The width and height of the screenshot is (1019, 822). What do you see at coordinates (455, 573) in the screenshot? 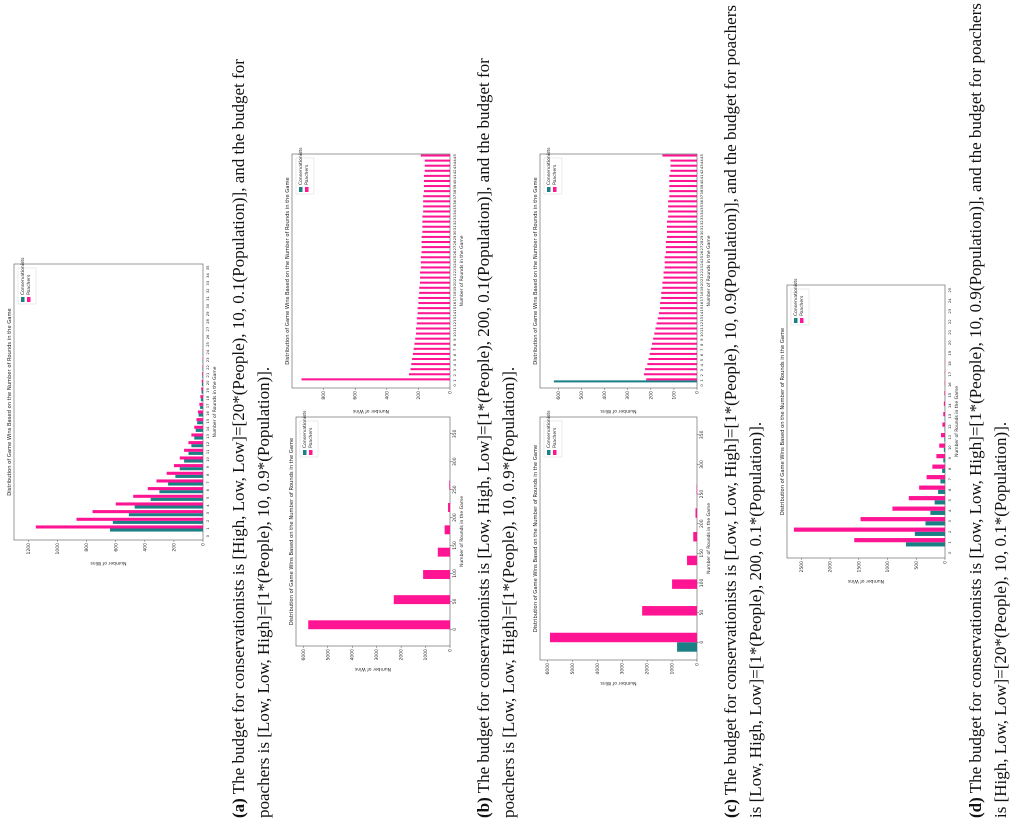
I see `x-tick-label: 100` at bounding box center [455, 573].